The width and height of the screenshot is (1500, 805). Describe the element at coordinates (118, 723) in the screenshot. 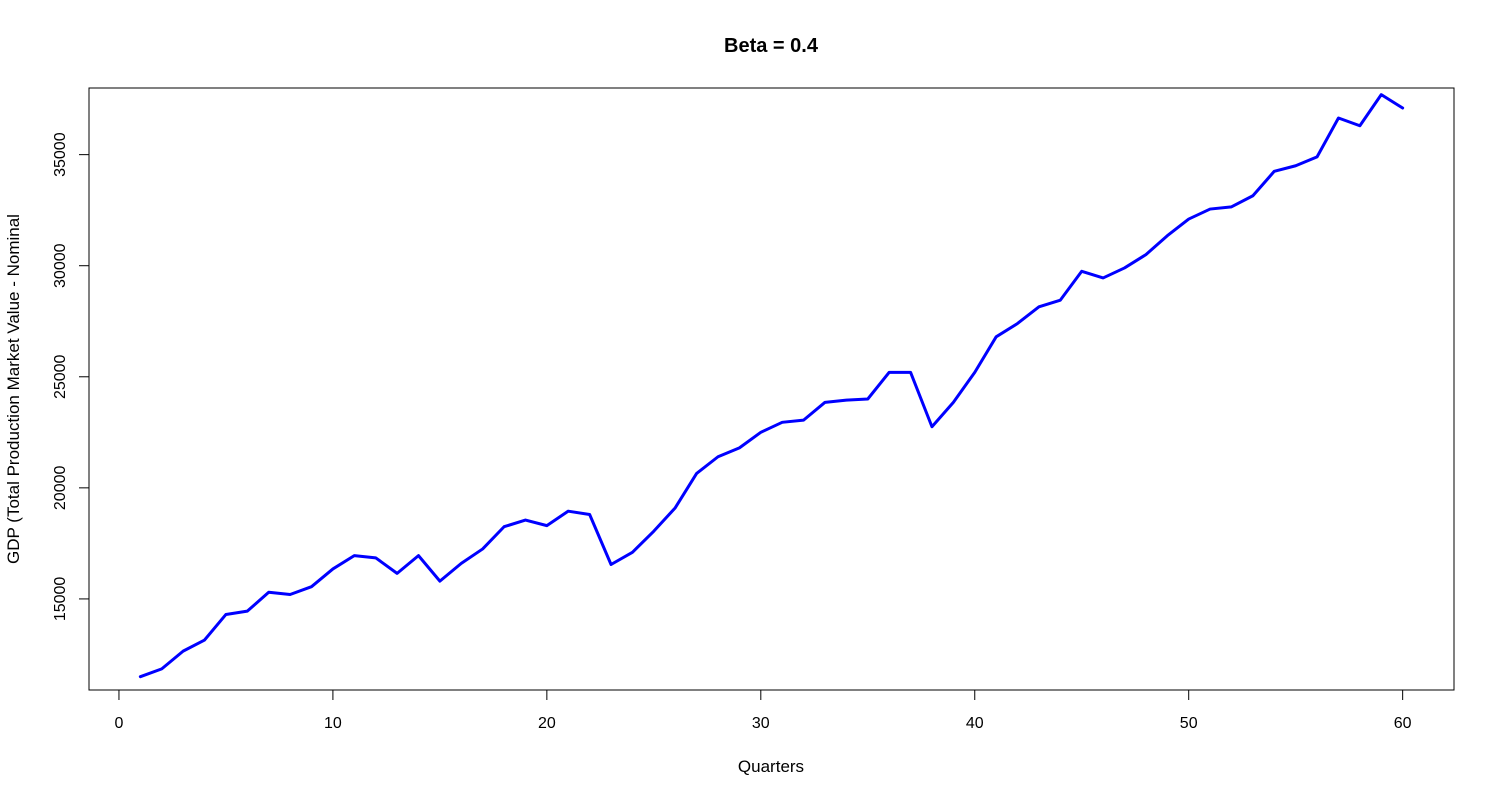

I see `x-tick-label: 0` at that location.